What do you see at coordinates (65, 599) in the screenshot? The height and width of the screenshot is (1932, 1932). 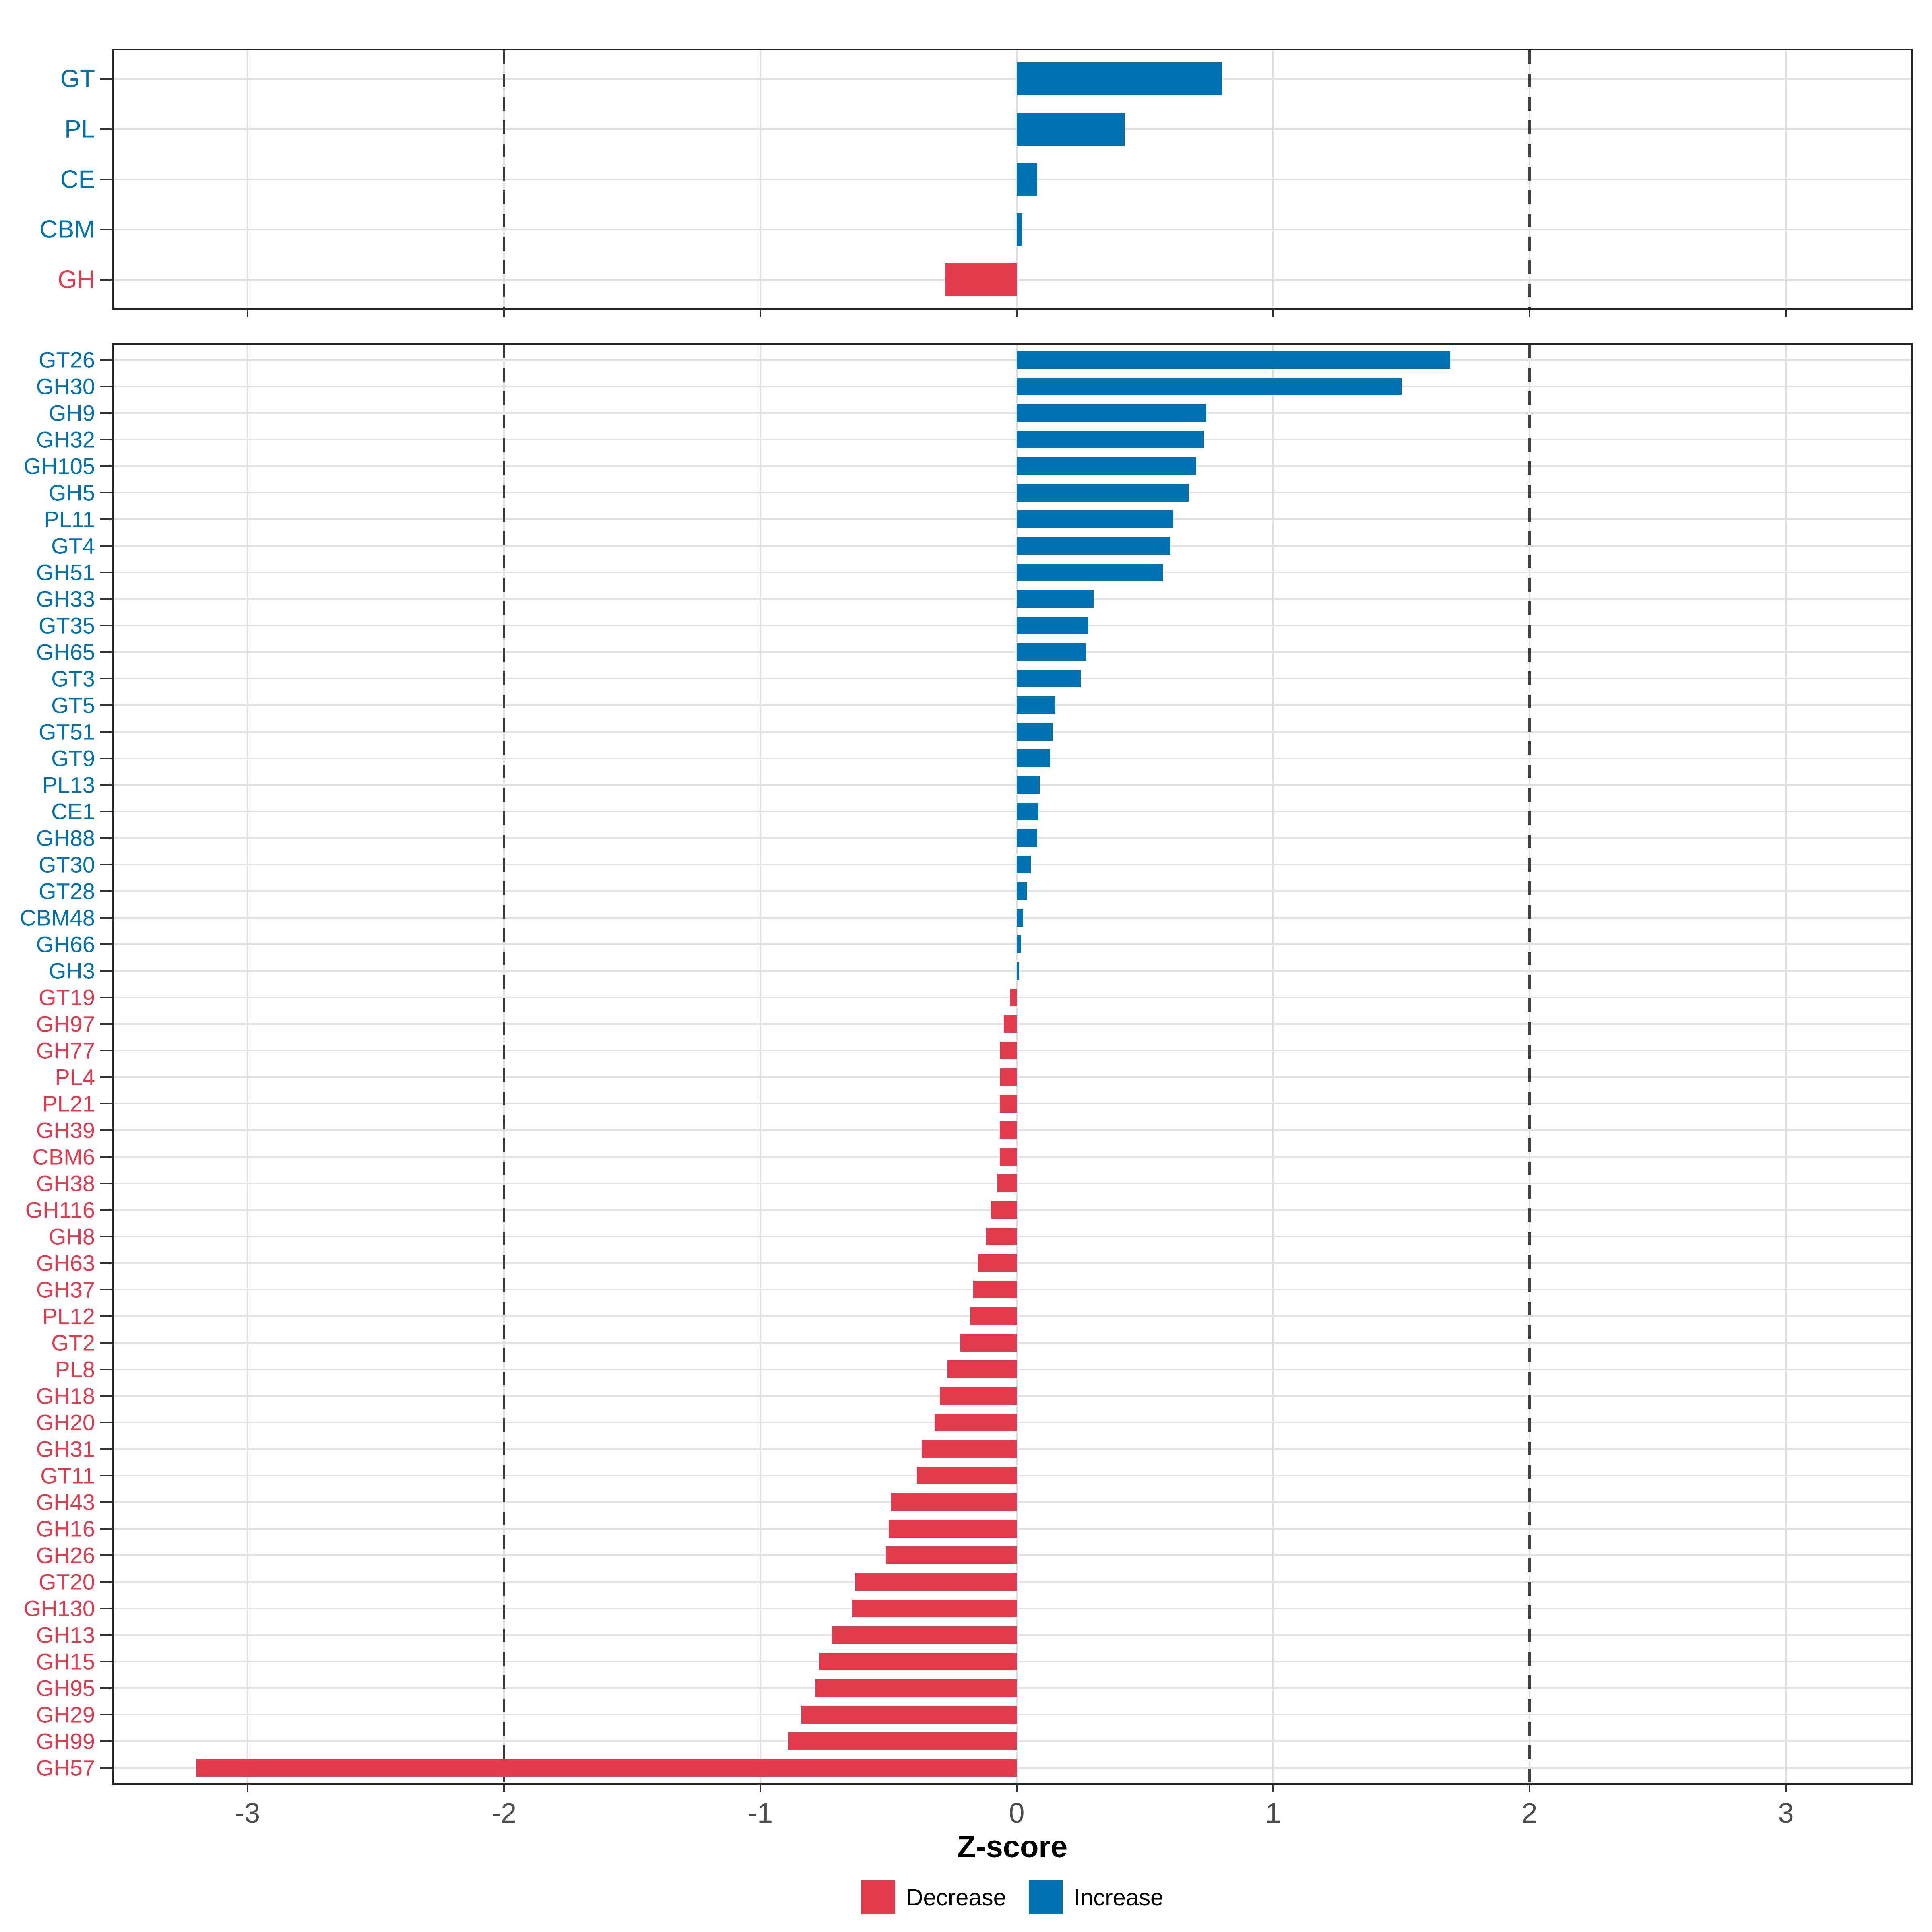 I see `y-axis-label-GH33: GH33` at bounding box center [65, 599].